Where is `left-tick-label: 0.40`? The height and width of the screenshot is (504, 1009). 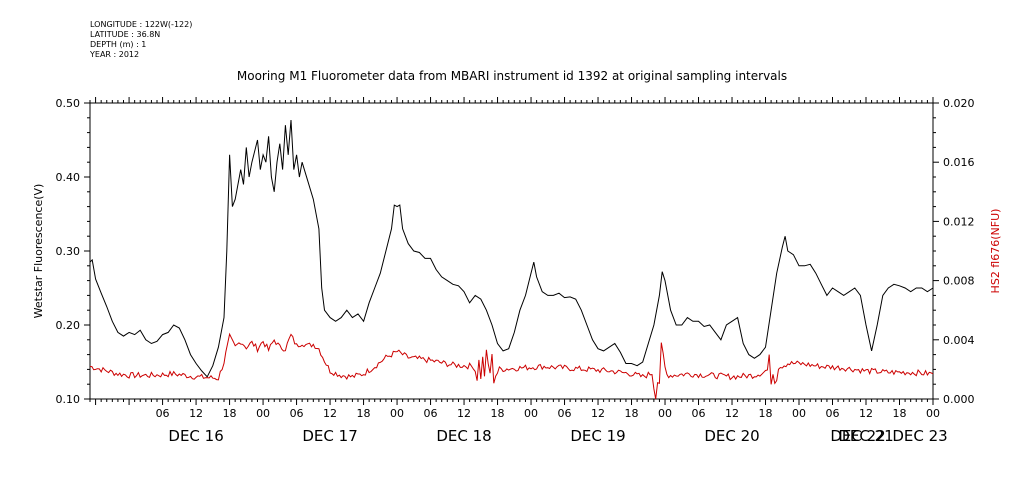 left-tick-label: 0.40 is located at coordinates (68, 177).